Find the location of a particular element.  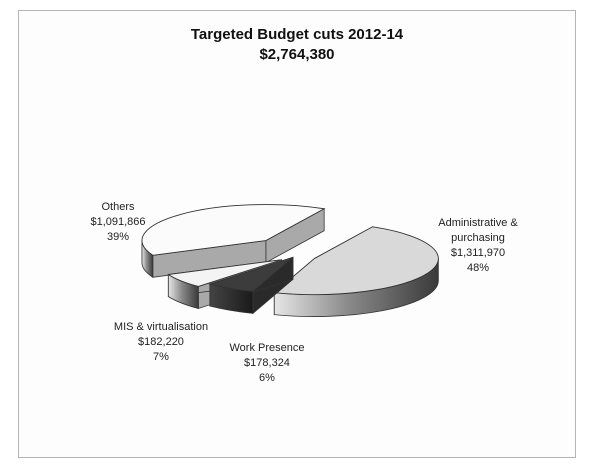

label-administrative-value: $1,311,970 is located at coordinates (478, 253).